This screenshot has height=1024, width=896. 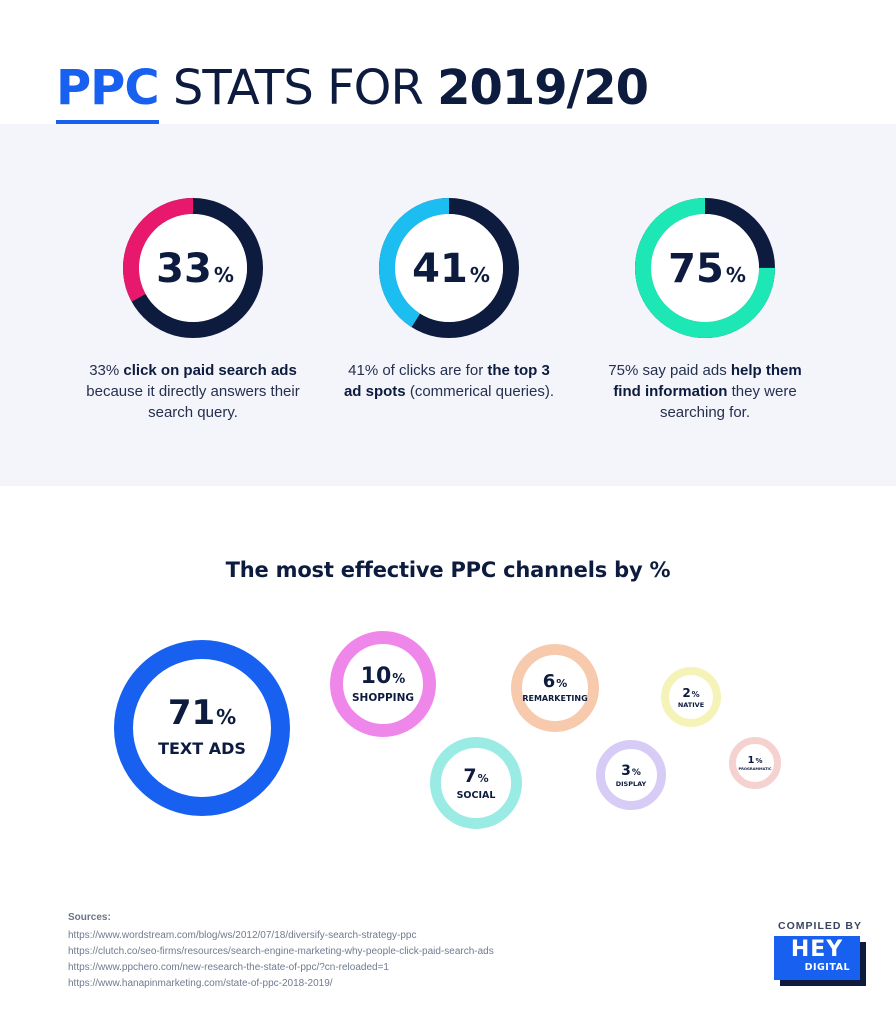 I want to click on bubble-category-label: DISPLAY, so click(x=631, y=784).